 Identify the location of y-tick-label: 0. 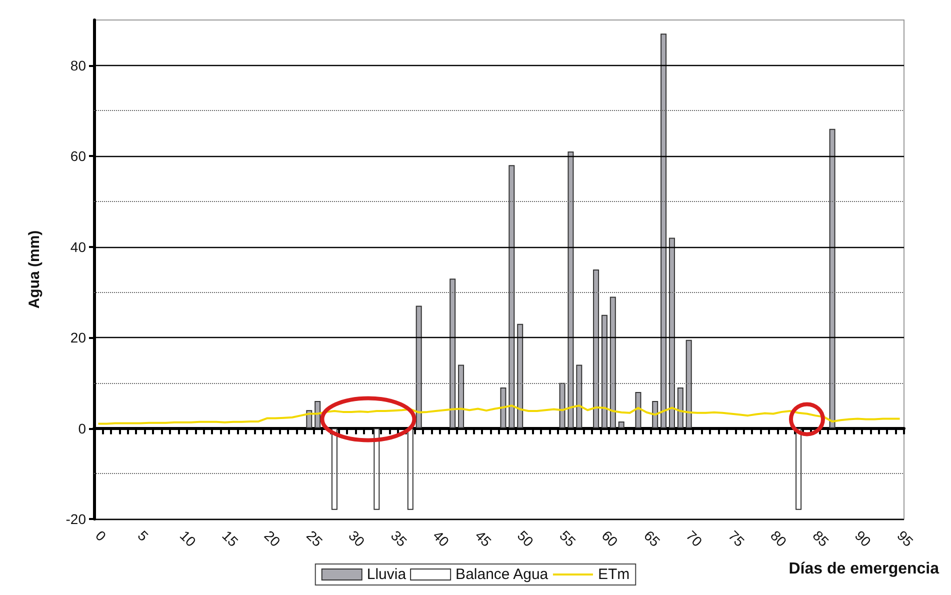
(82, 428).